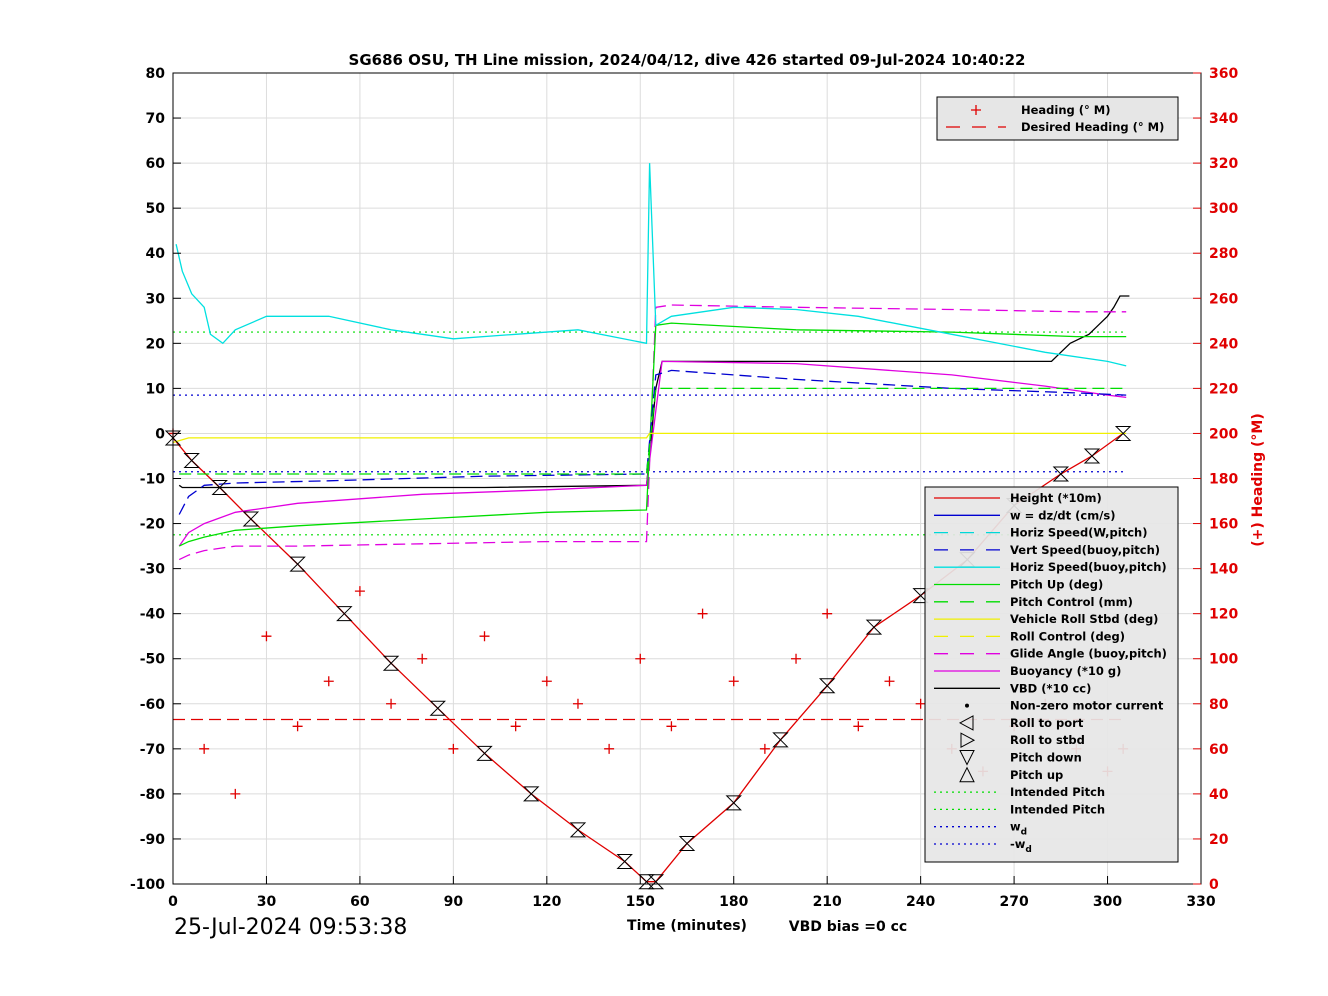 The width and height of the screenshot is (1328, 996). I want to click on legend-label: Non-zero motor current, so click(1087, 706).